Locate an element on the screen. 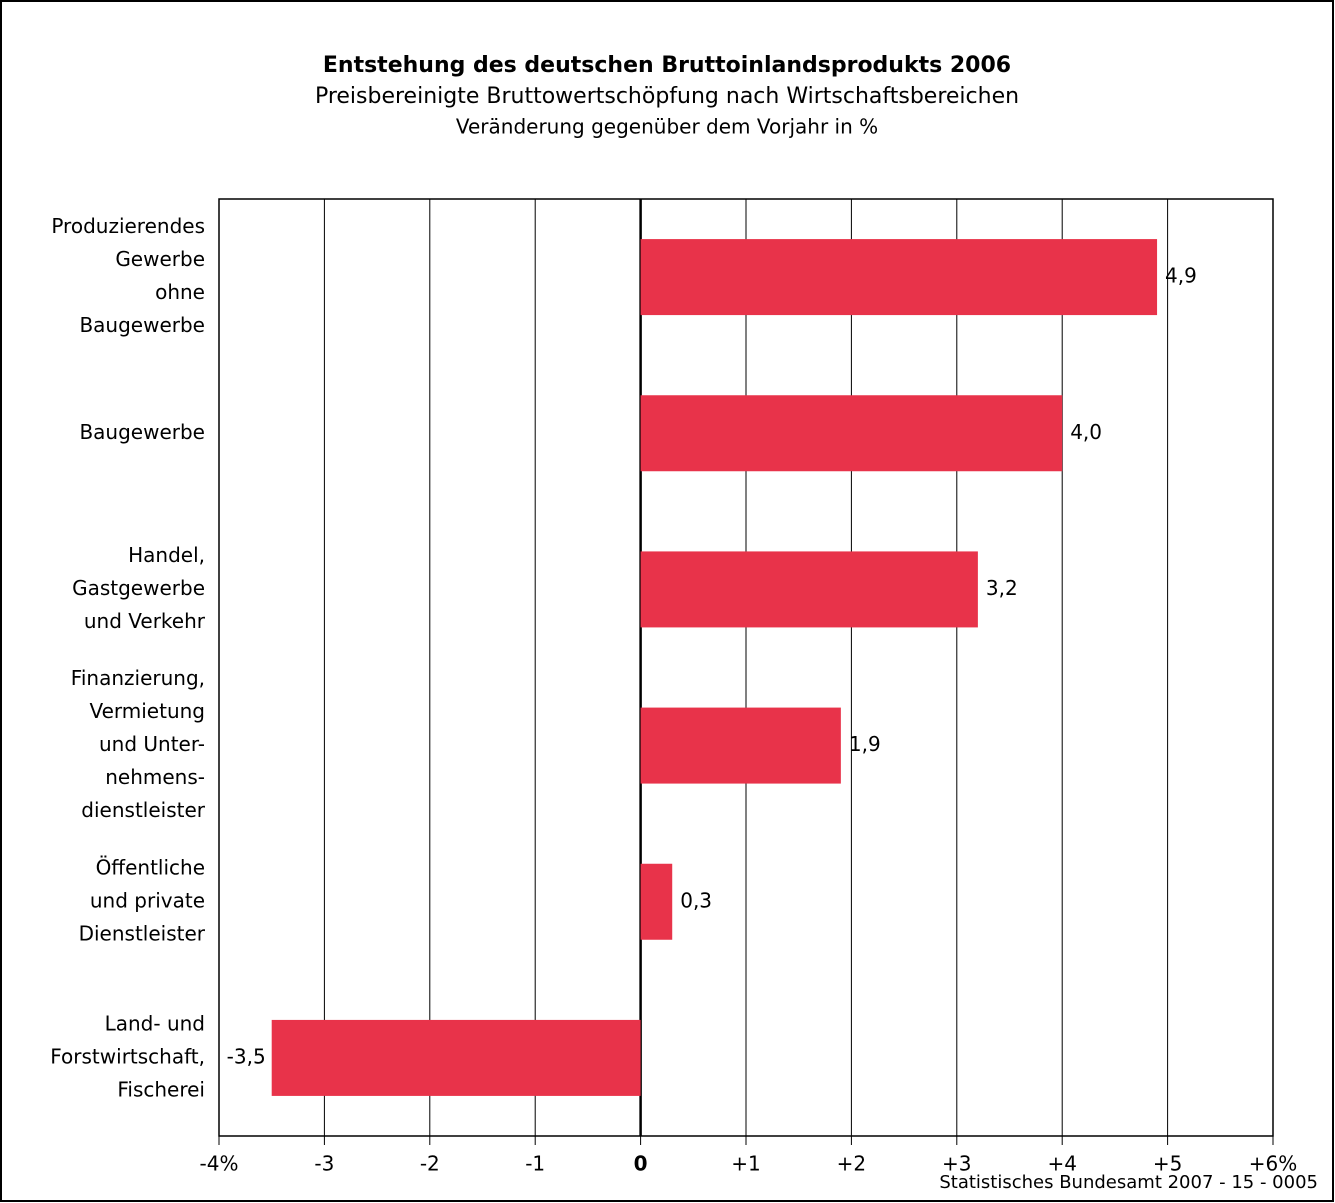  category-label: Dienstleister is located at coordinates (142, 933).